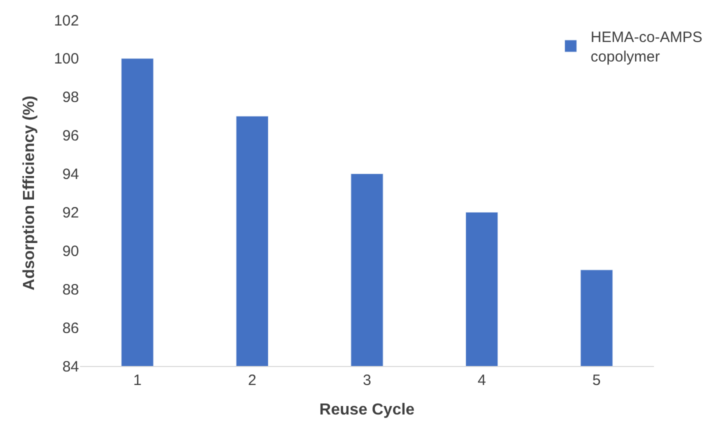  What do you see at coordinates (596, 380) in the screenshot?
I see `x-tick-label: 5` at bounding box center [596, 380].